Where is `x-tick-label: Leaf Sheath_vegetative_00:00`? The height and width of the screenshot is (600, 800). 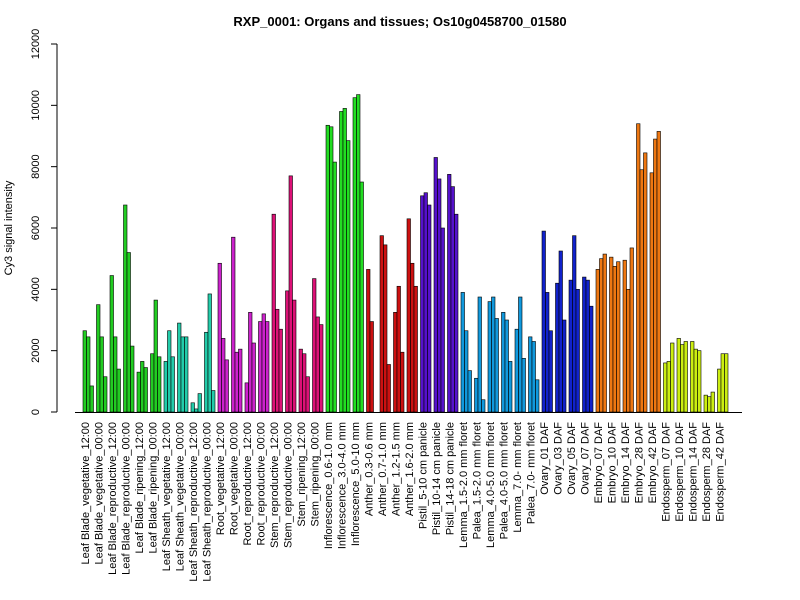
x-tick-label: Leaf Sheath_vegetative_00:00 is located at coordinates (181, 496).